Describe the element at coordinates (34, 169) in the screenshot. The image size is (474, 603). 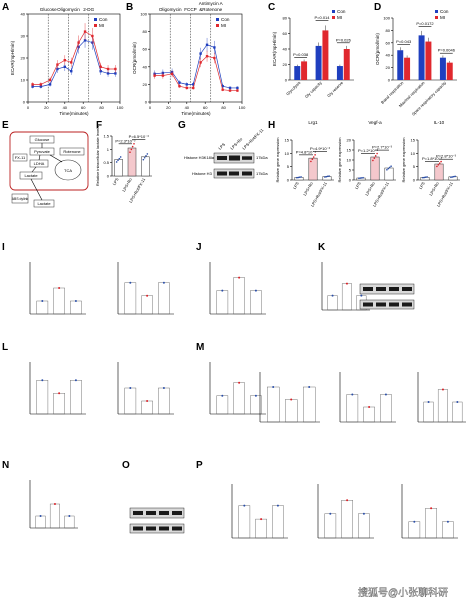
I see `ldha-to-lactate-arrow` at that location.